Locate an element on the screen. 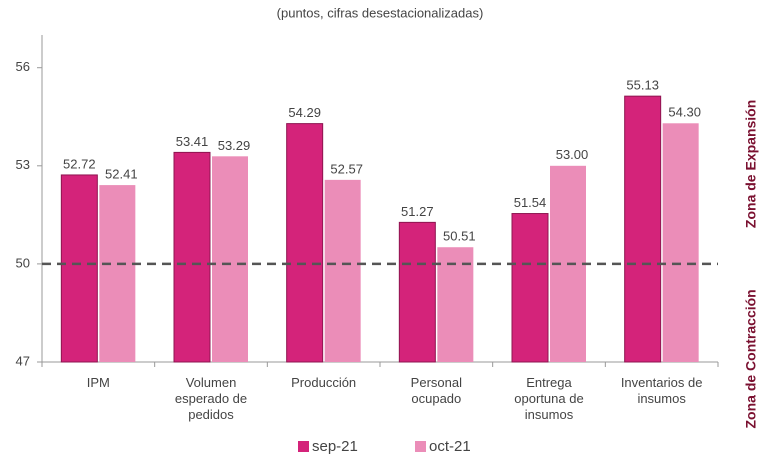  value-label: 53.29 is located at coordinates (234, 145).